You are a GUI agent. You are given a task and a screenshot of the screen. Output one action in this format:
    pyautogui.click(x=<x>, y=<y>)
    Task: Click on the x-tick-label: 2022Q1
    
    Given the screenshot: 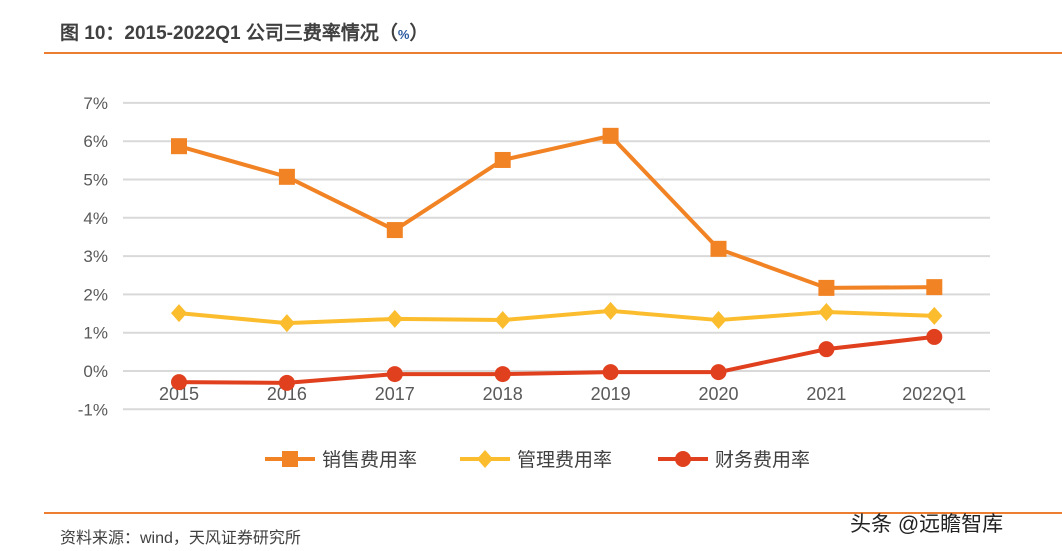 What is the action you would take?
    pyautogui.click(x=934, y=394)
    